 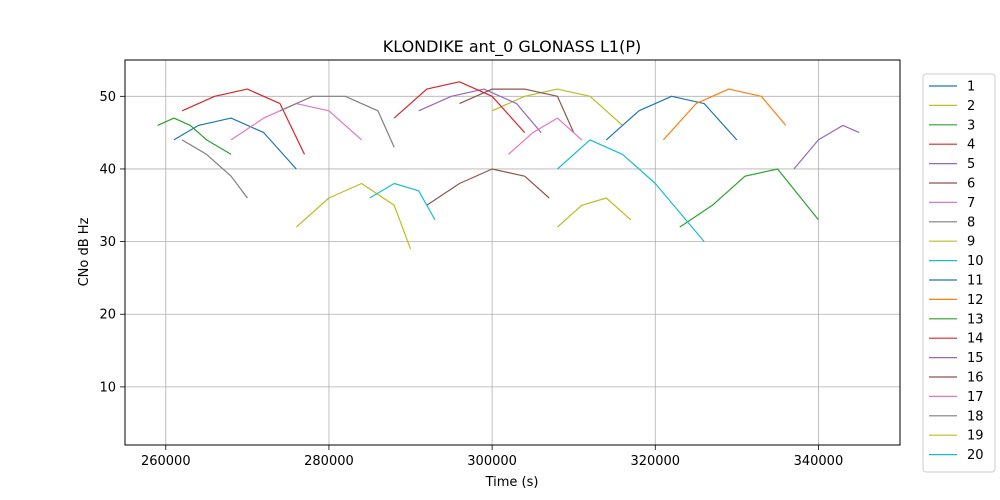 I want to click on y-axis: 10 20 30 40 50, so click(x=112, y=242).